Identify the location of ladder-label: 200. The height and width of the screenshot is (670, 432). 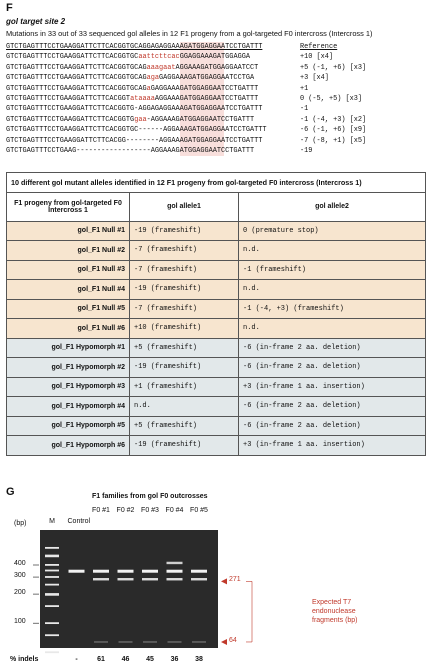
(20, 593).